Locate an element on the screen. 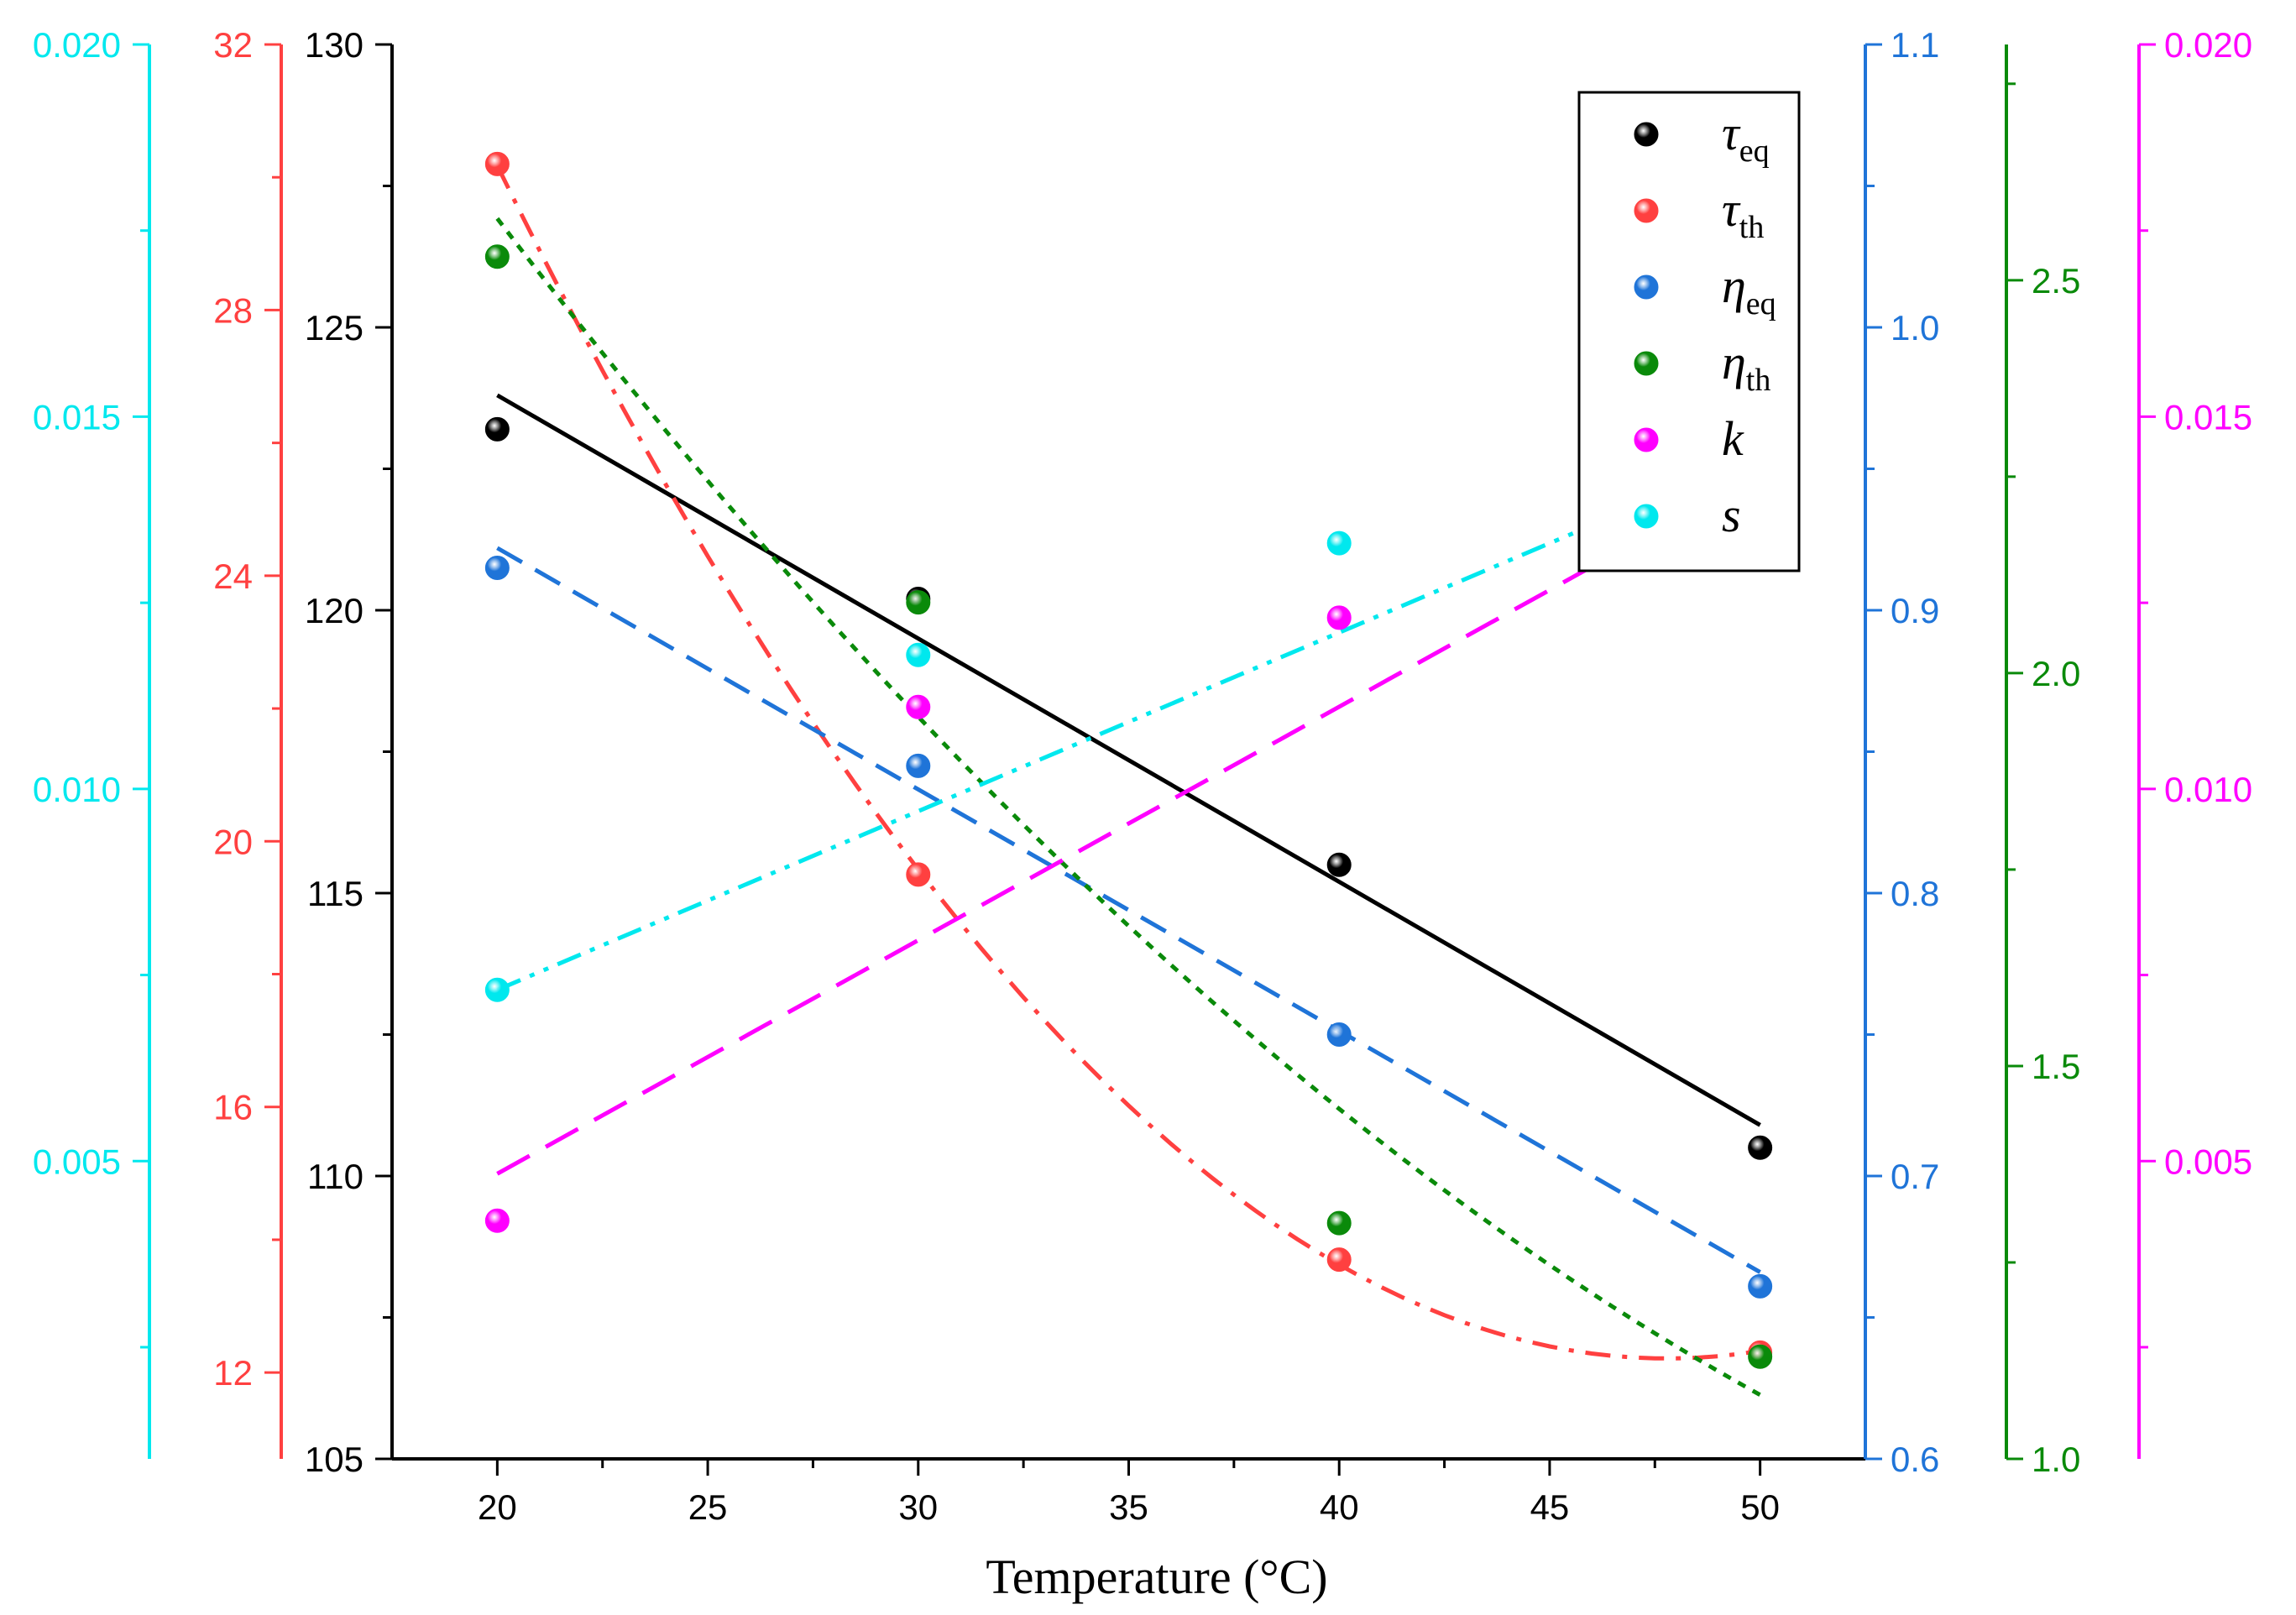 Image resolution: width=2296 pixels, height=1615 pixels. x-tick-label: 50 is located at coordinates (1760, 1507).